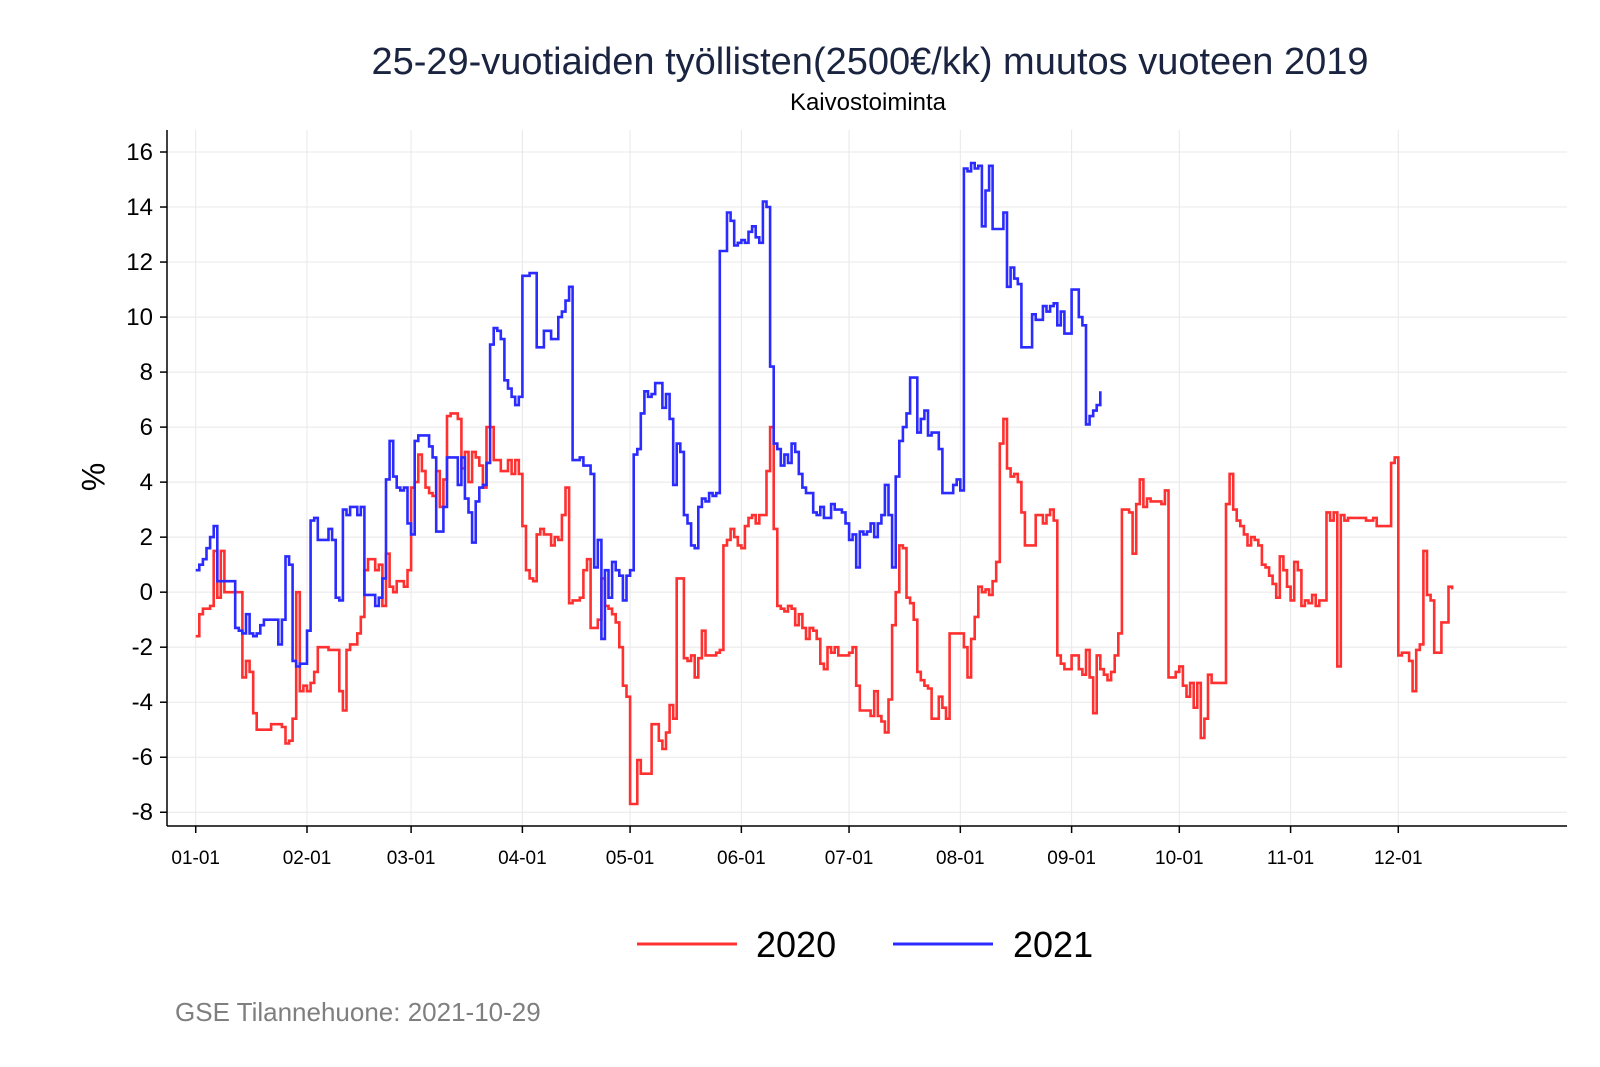 The height and width of the screenshot is (1067, 1600). I want to click on legend: 2020 2021, so click(865, 944).